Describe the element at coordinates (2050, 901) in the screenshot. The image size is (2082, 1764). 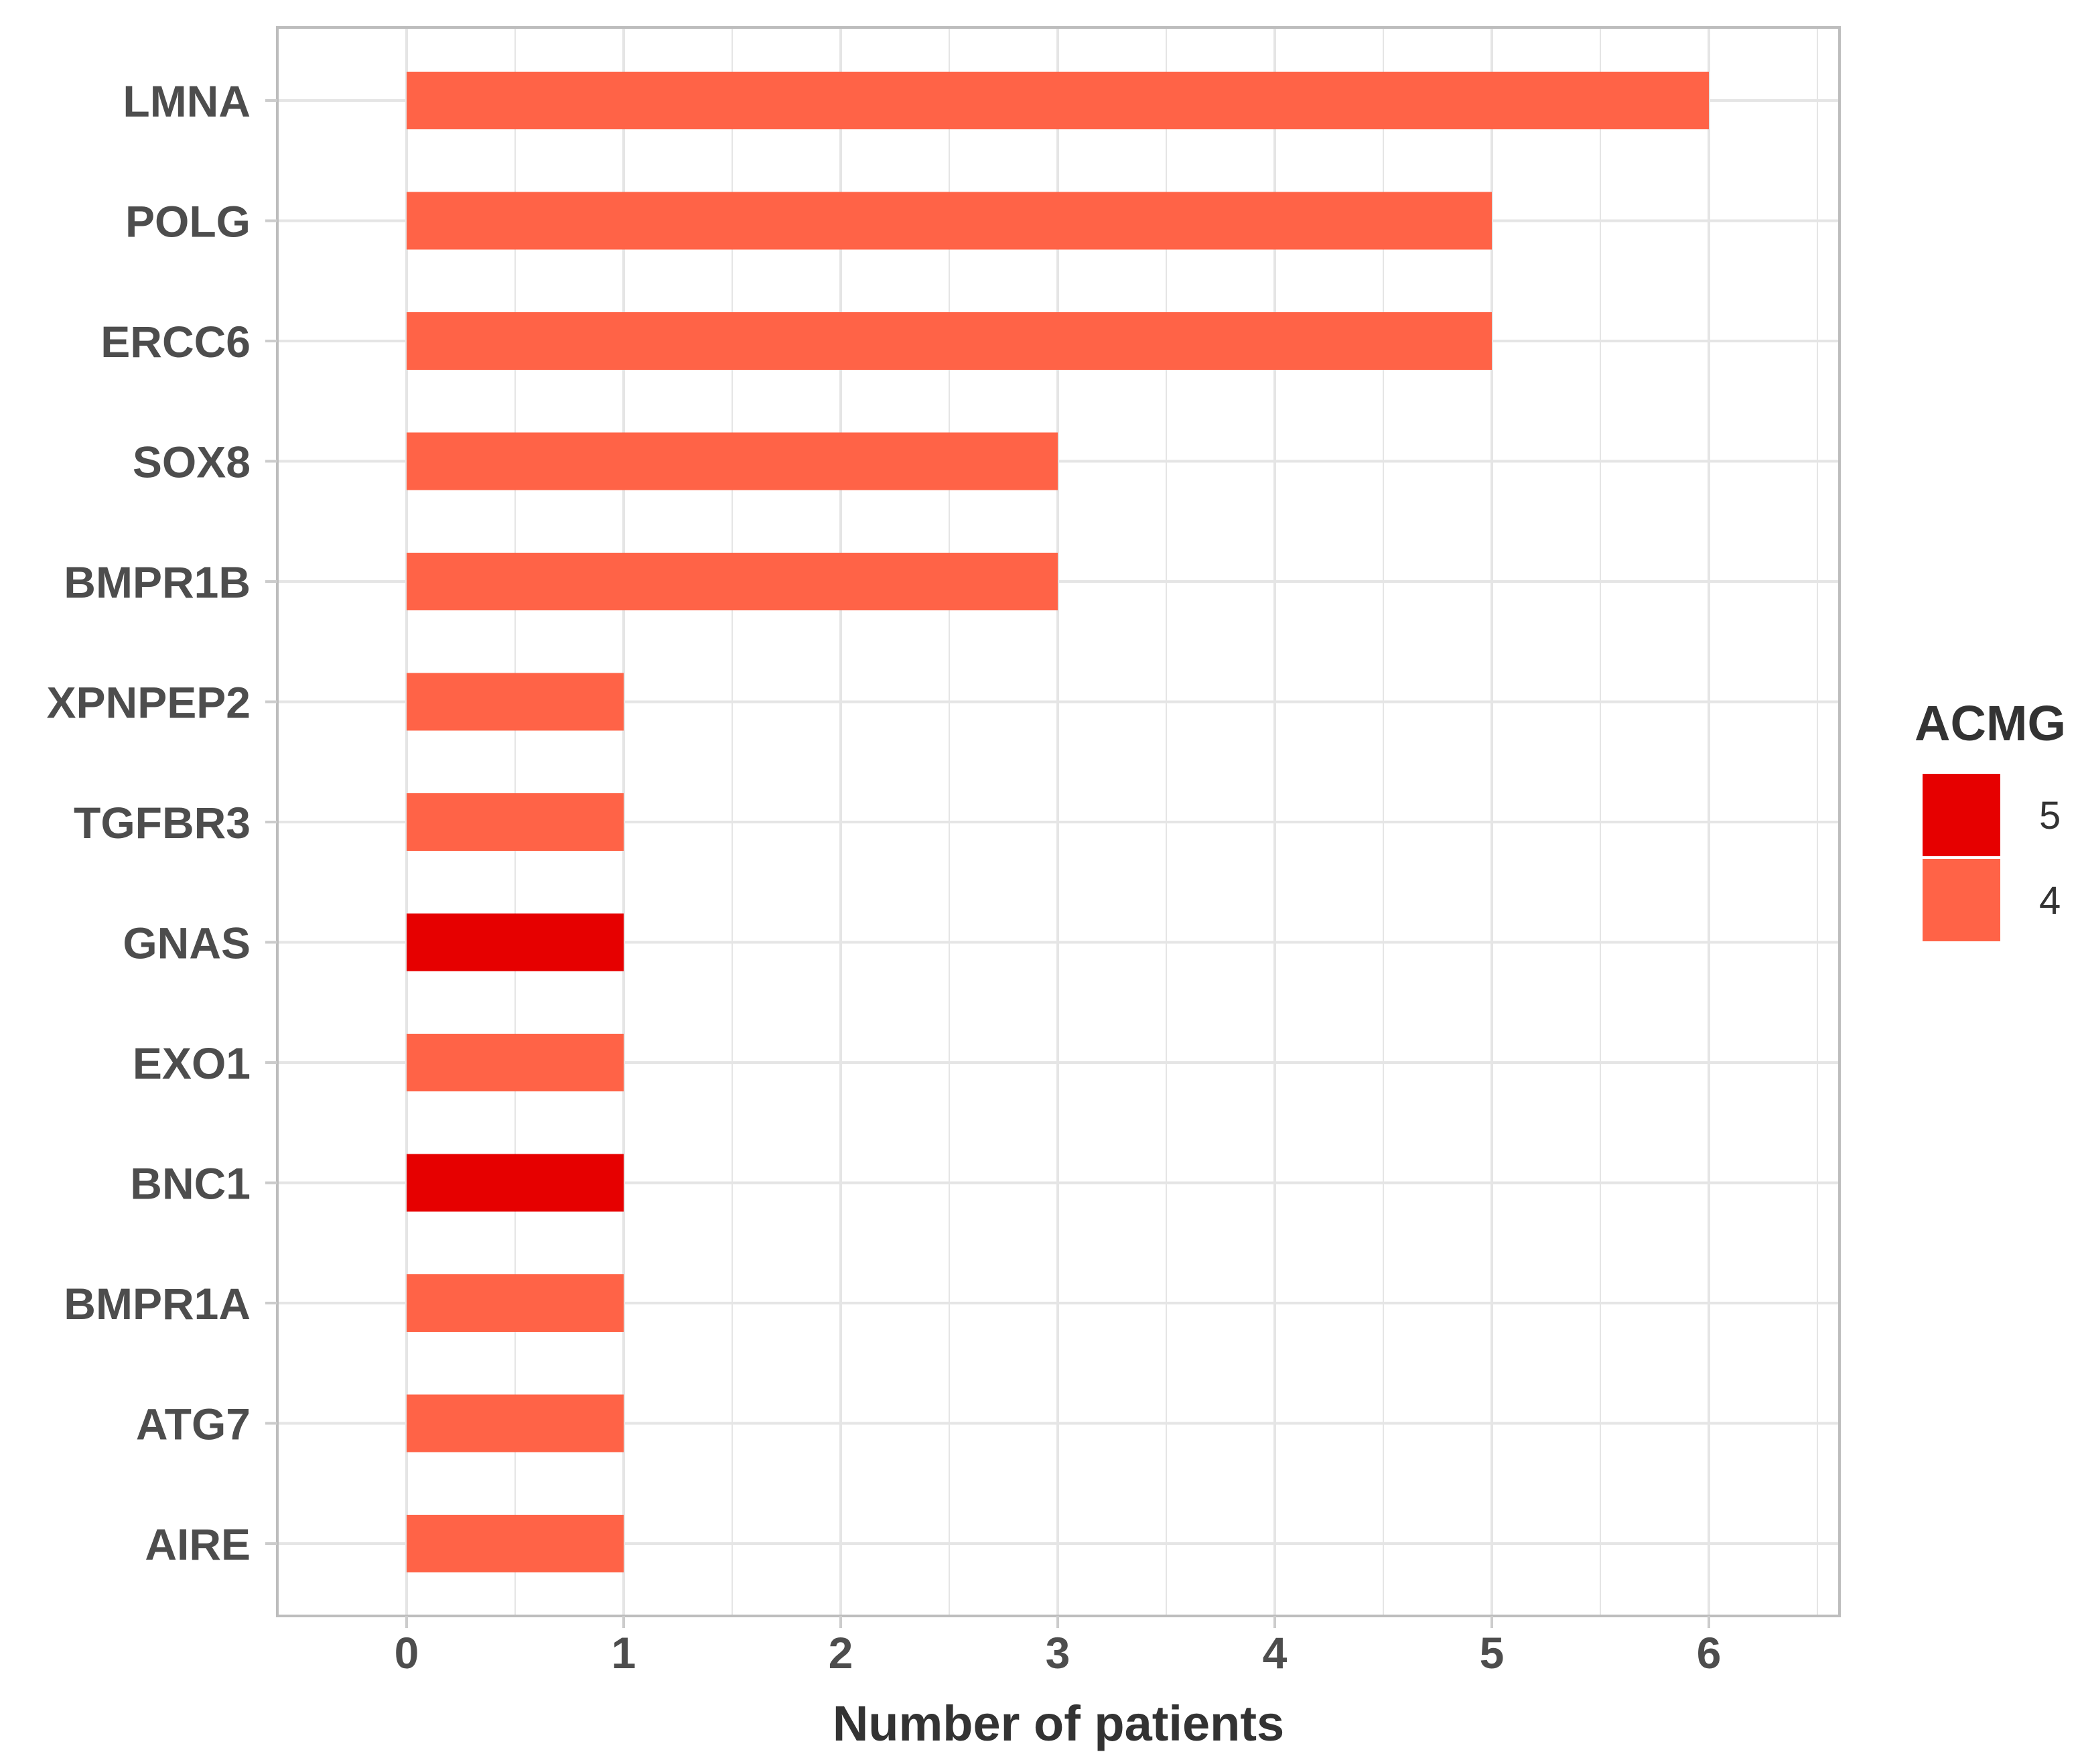
I see `legend-label: 4` at that location.